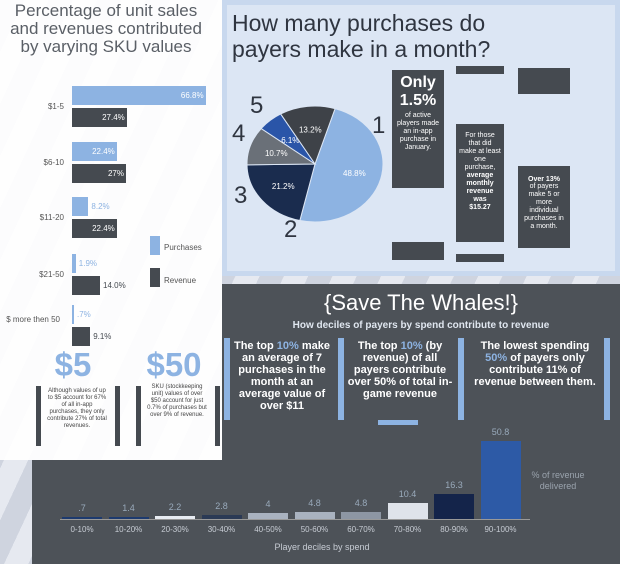  I want to click on revenue-value-label: 22.4%, so click(103, 228).